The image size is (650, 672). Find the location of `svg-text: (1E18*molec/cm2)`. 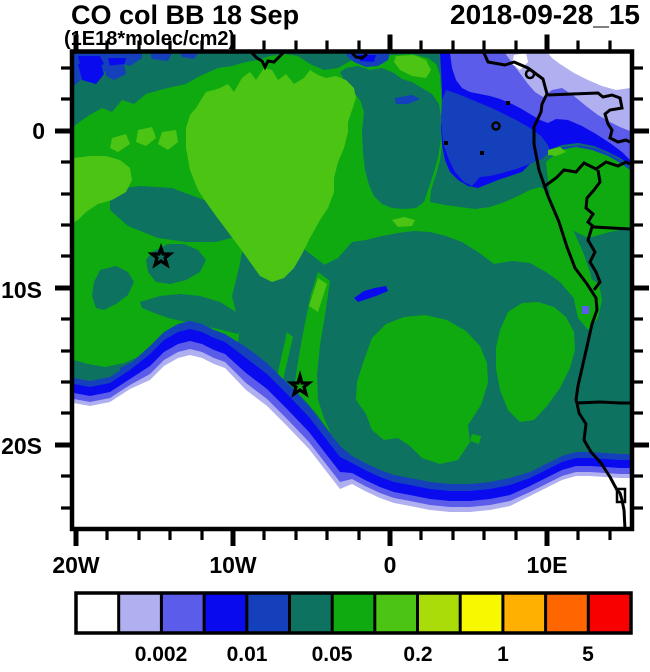

svg-text: (1E18*molec/cm2) is located at coordinates (149, 39).